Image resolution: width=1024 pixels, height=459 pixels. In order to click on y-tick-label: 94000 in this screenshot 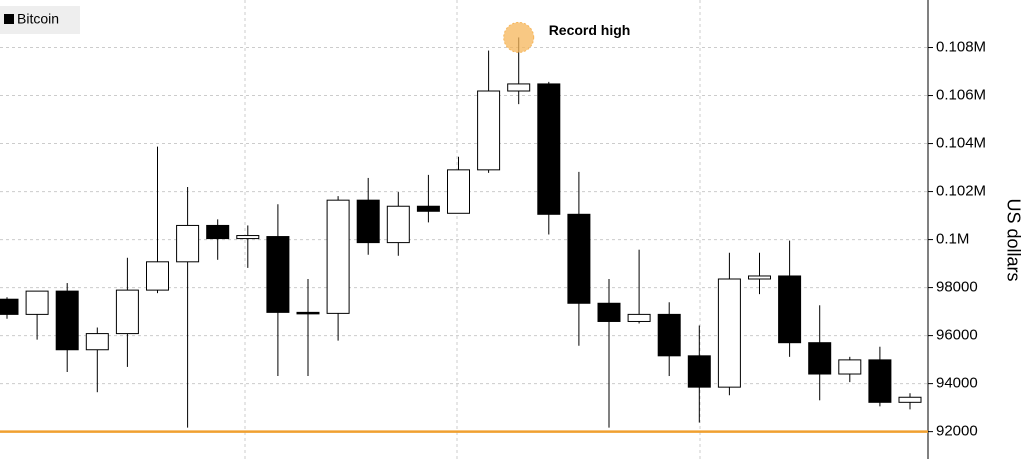, I will do `click(957, 383)`.